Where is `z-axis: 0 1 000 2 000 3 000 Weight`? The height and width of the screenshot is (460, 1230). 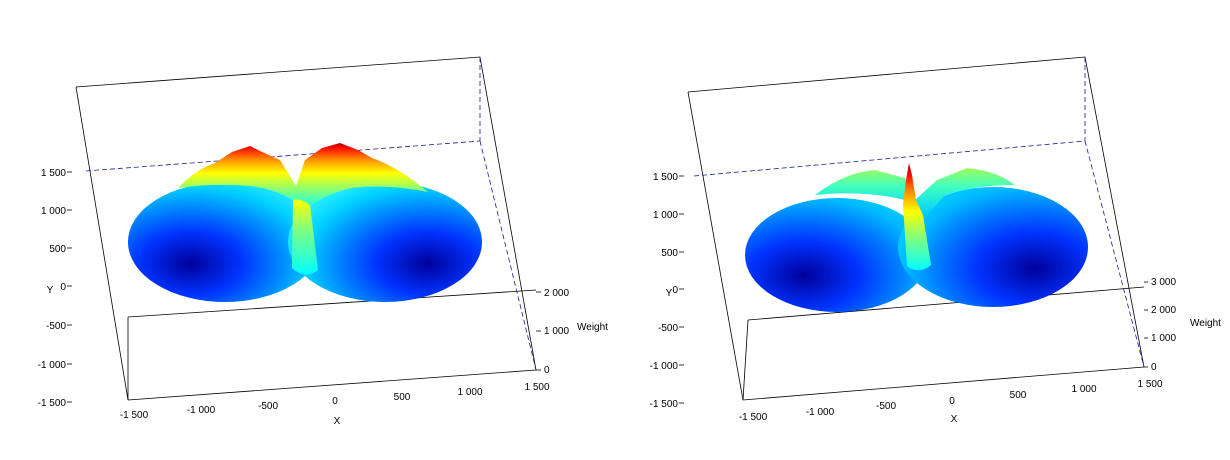
z-axis: 0 1 000 2 000 3 000 Weight is located at coordinates (1182, 325).